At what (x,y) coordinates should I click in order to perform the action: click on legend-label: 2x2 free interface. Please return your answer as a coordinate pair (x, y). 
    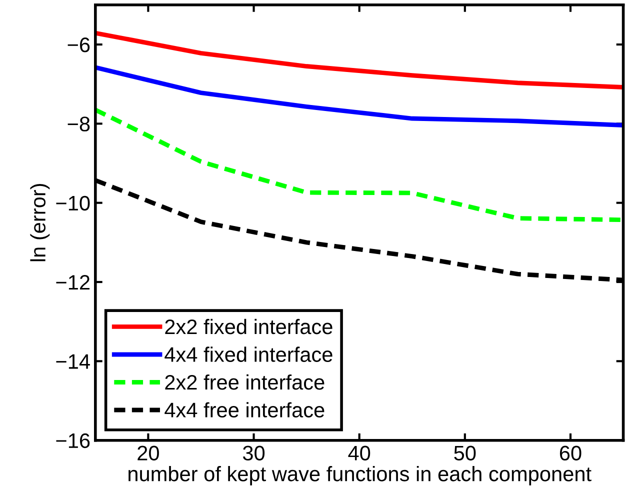
    Looking at the image, I should click on (244, 382).